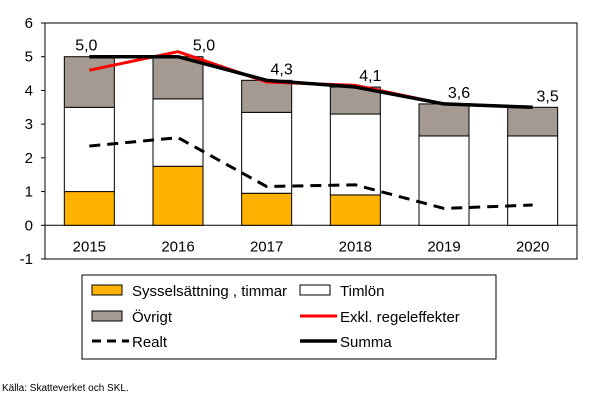 The width and height of the screenshot is (601, 402). I want to click on legend-label: Timlön, so click(362, 291).